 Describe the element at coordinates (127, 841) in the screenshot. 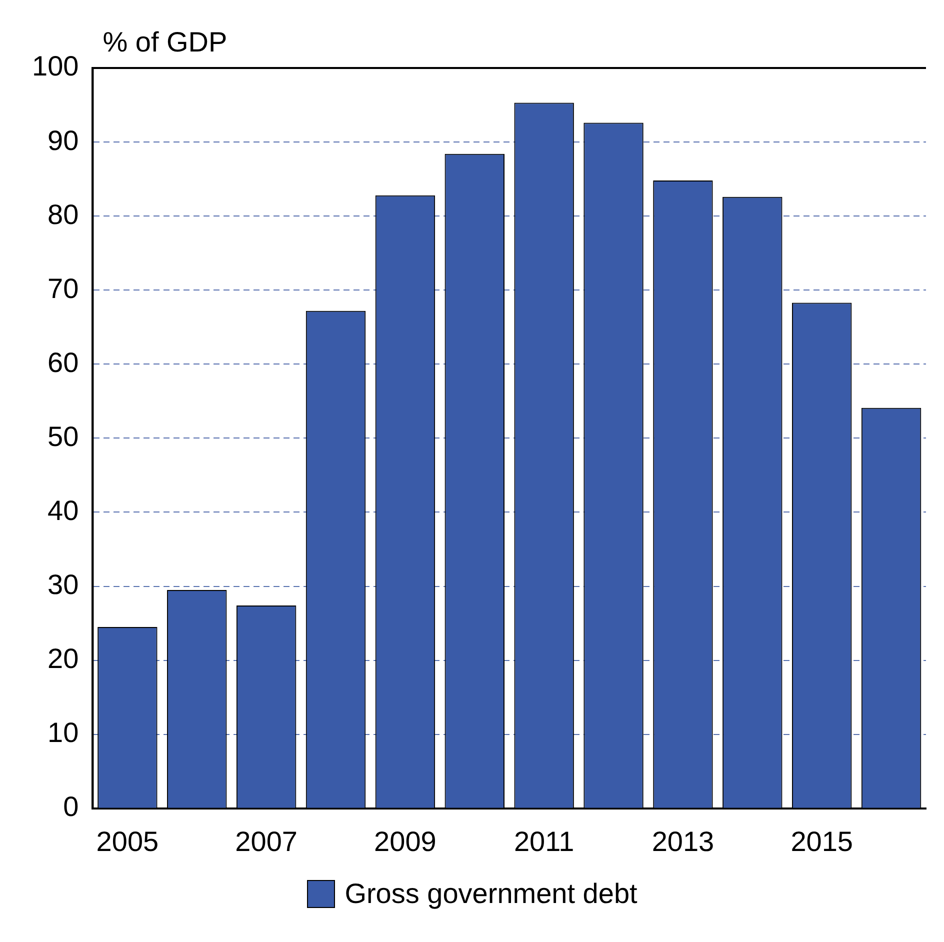

I see `x-tick-label: 2005` at that location.